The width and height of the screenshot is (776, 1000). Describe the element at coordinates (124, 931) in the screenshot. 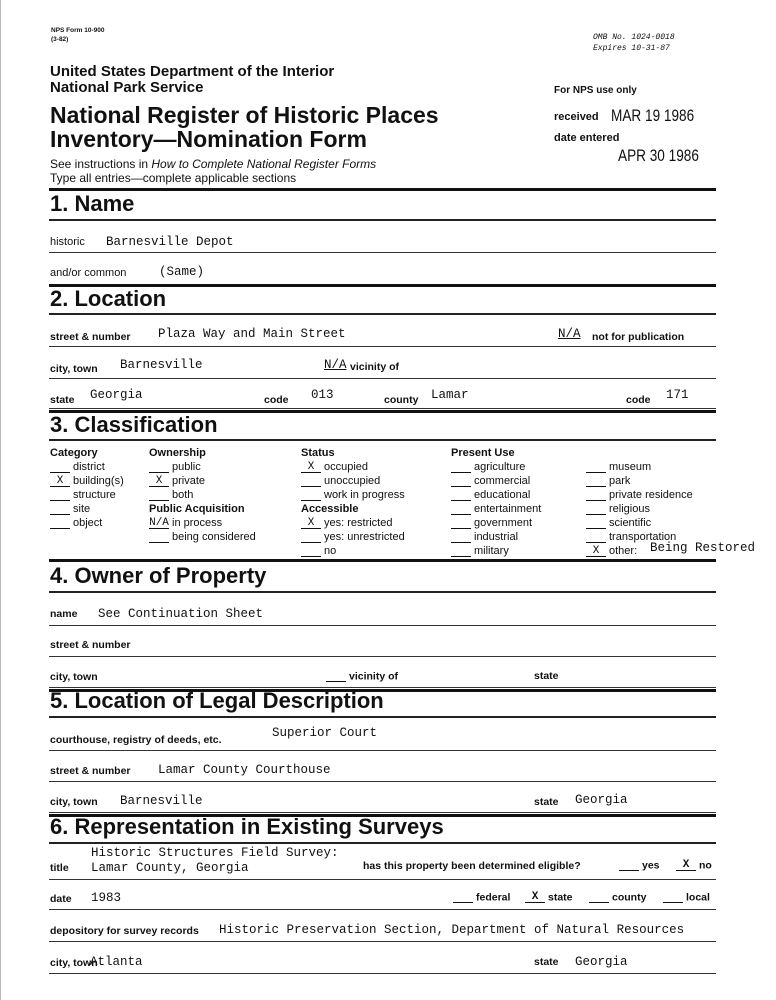

I see `depository-label: depository for survey records` at that location.